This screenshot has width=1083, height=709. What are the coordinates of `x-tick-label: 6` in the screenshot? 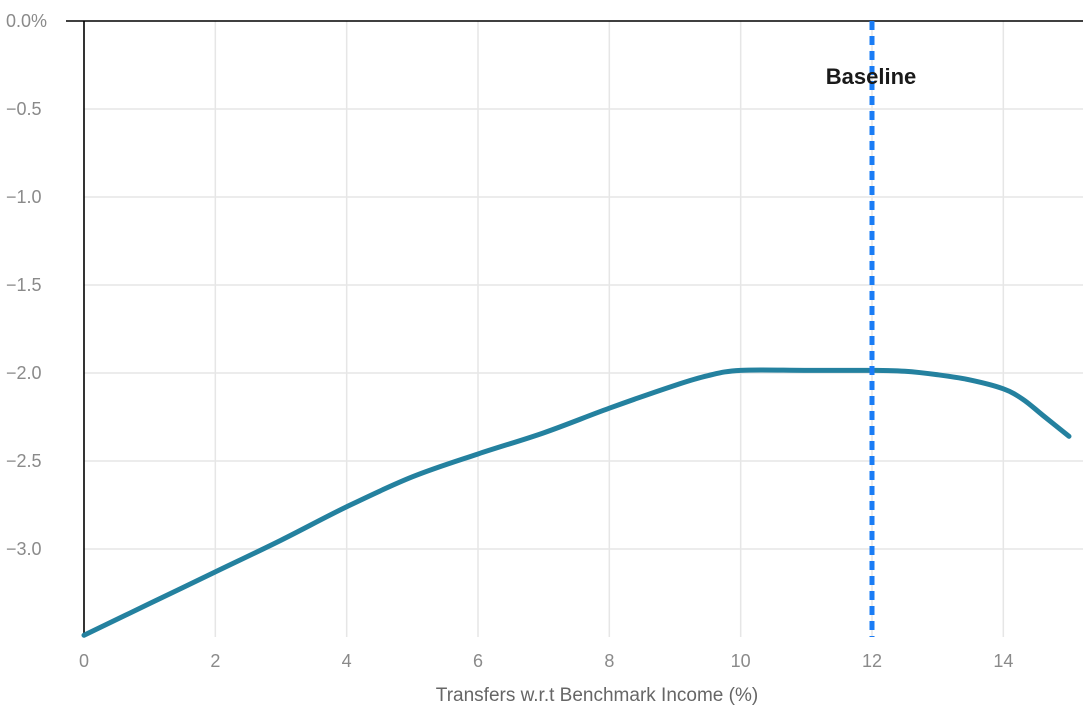 It's located at (478, 661).